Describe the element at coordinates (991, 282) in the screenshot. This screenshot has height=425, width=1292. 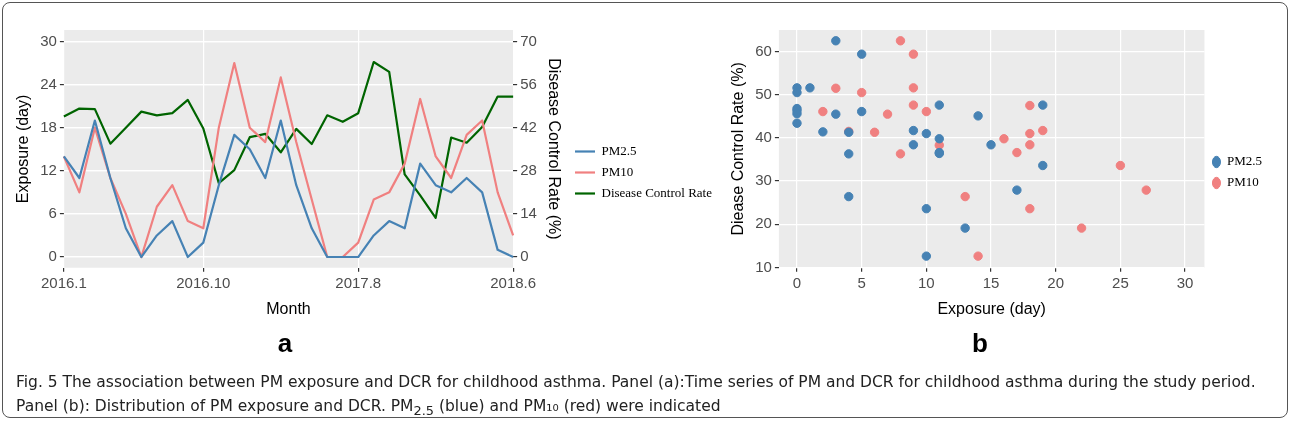
I see `x-tick-label: 15` at that location.